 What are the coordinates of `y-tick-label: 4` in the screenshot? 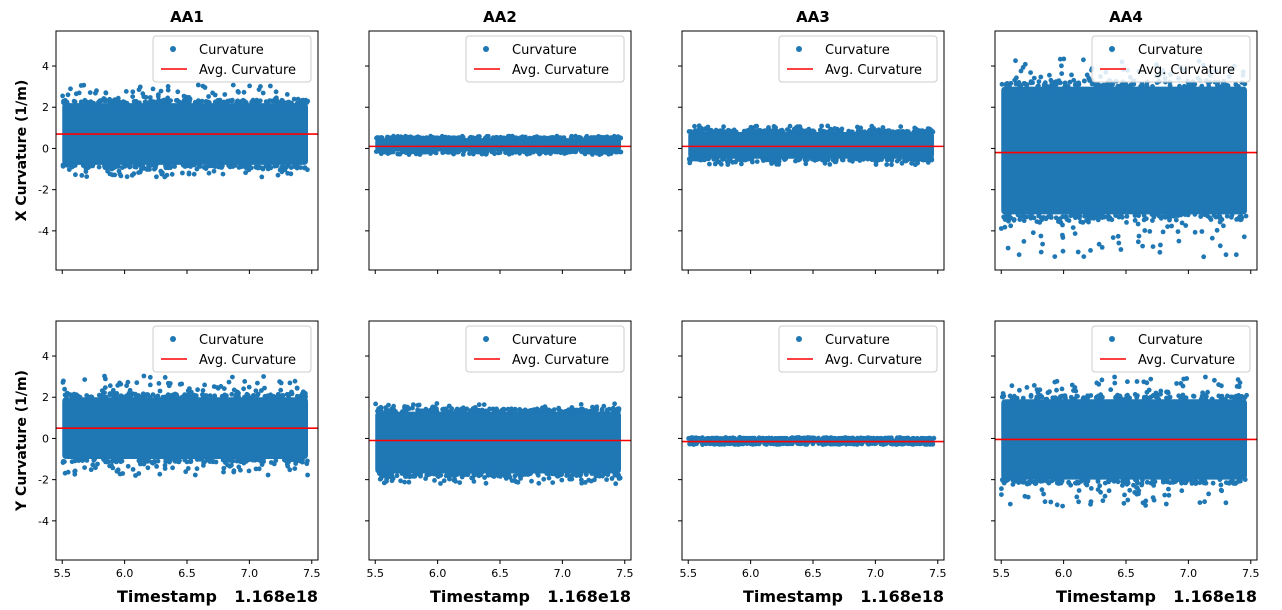 It's located at (45, 356).